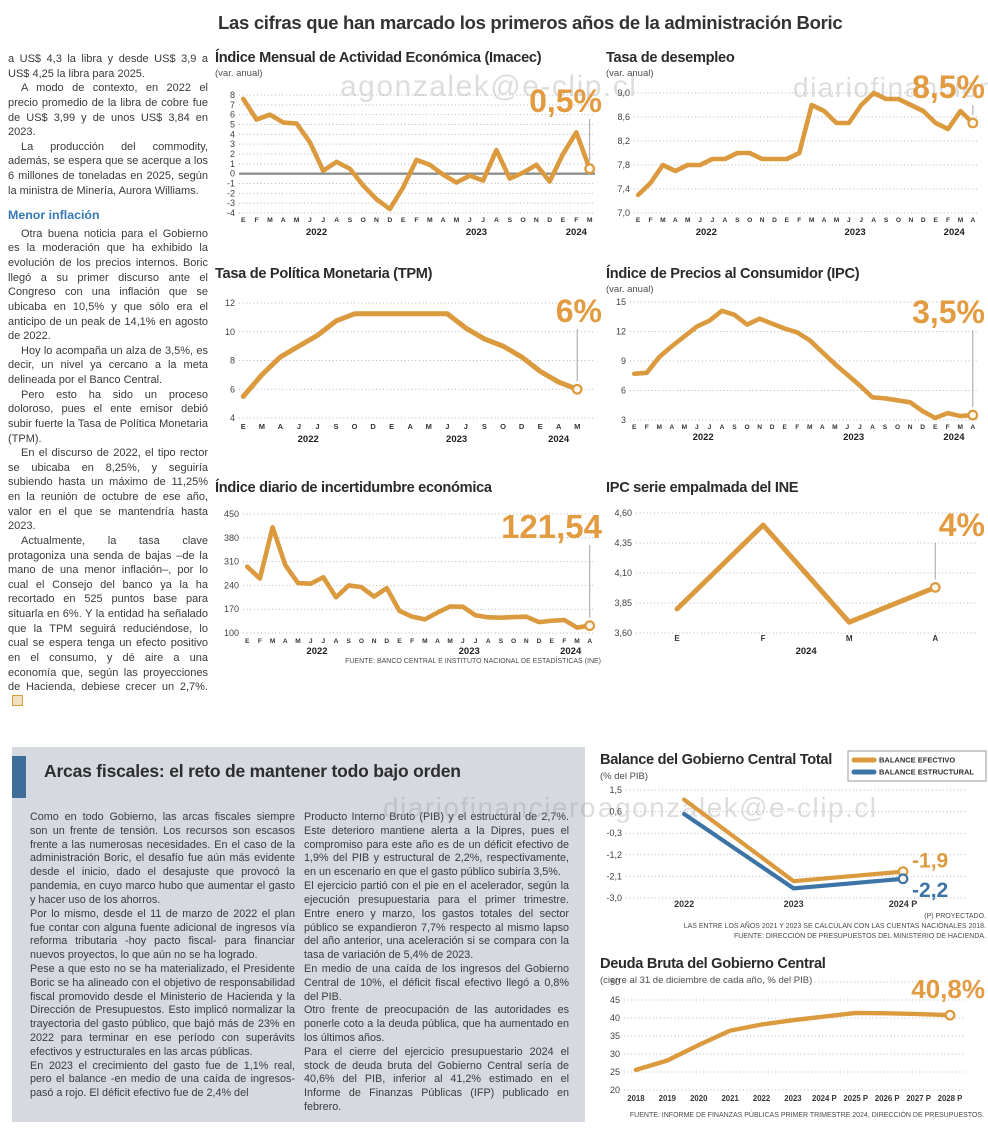  I want to click on svg-text: 9,0, so click(623, 93).